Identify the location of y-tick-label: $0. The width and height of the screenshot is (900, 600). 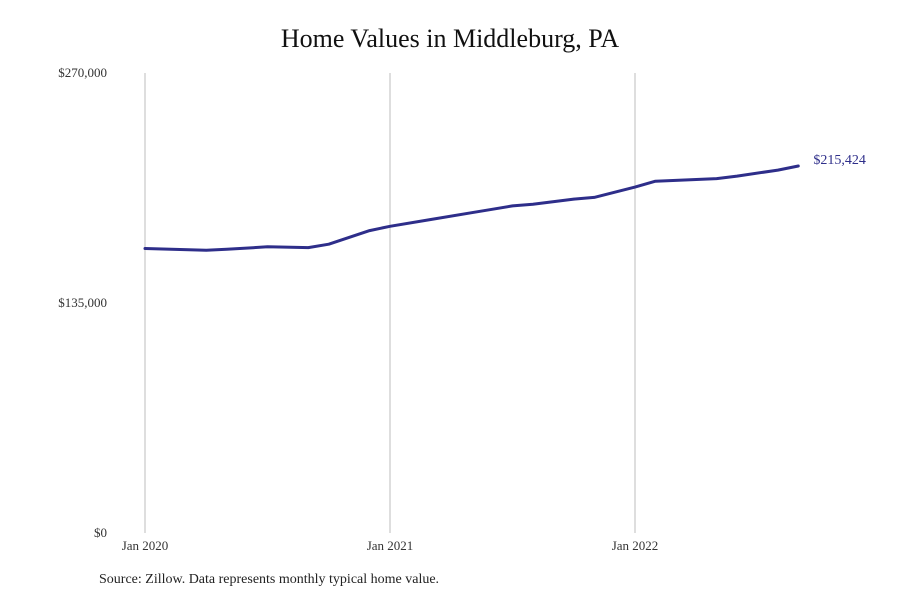
(100, 532).